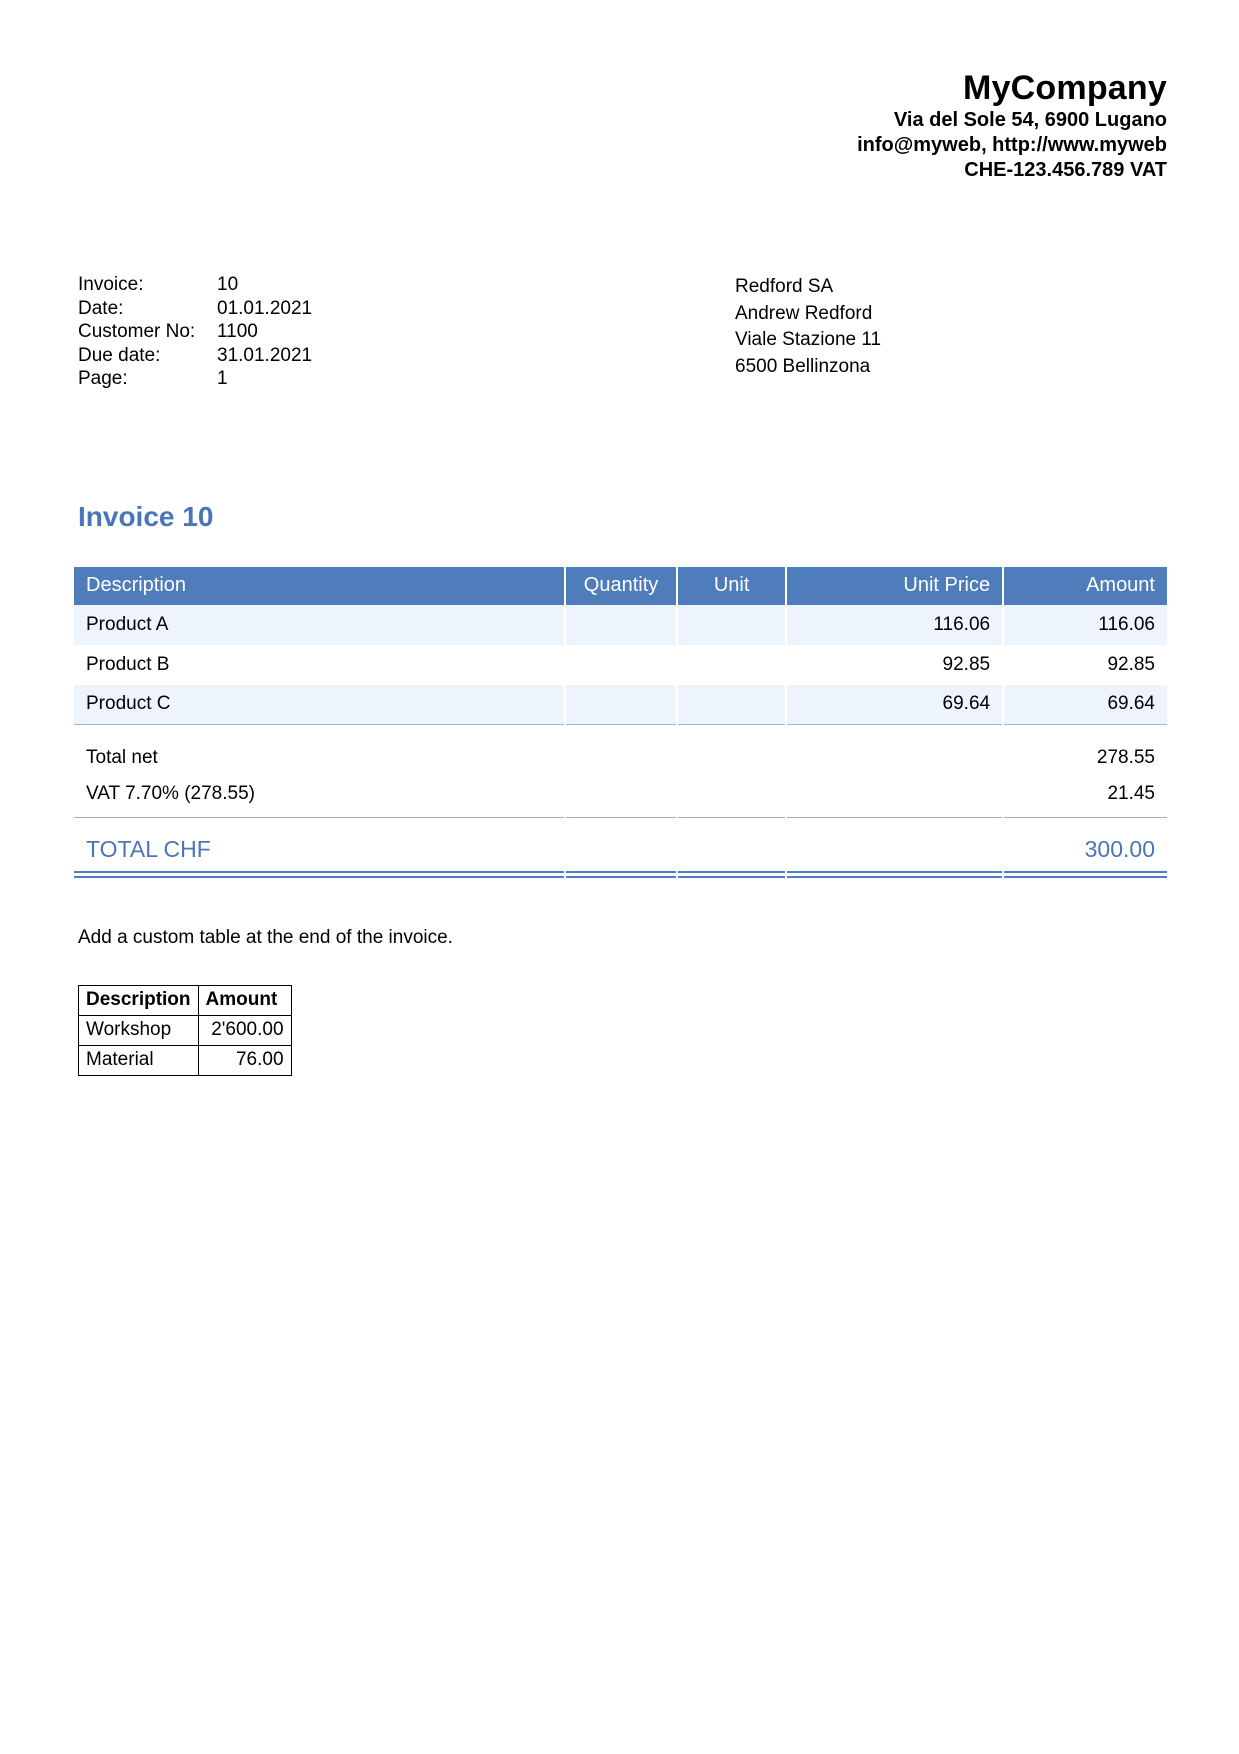  I want to click on meta-row-due-date: Due date: 31.01.2021, so click(406, 356).